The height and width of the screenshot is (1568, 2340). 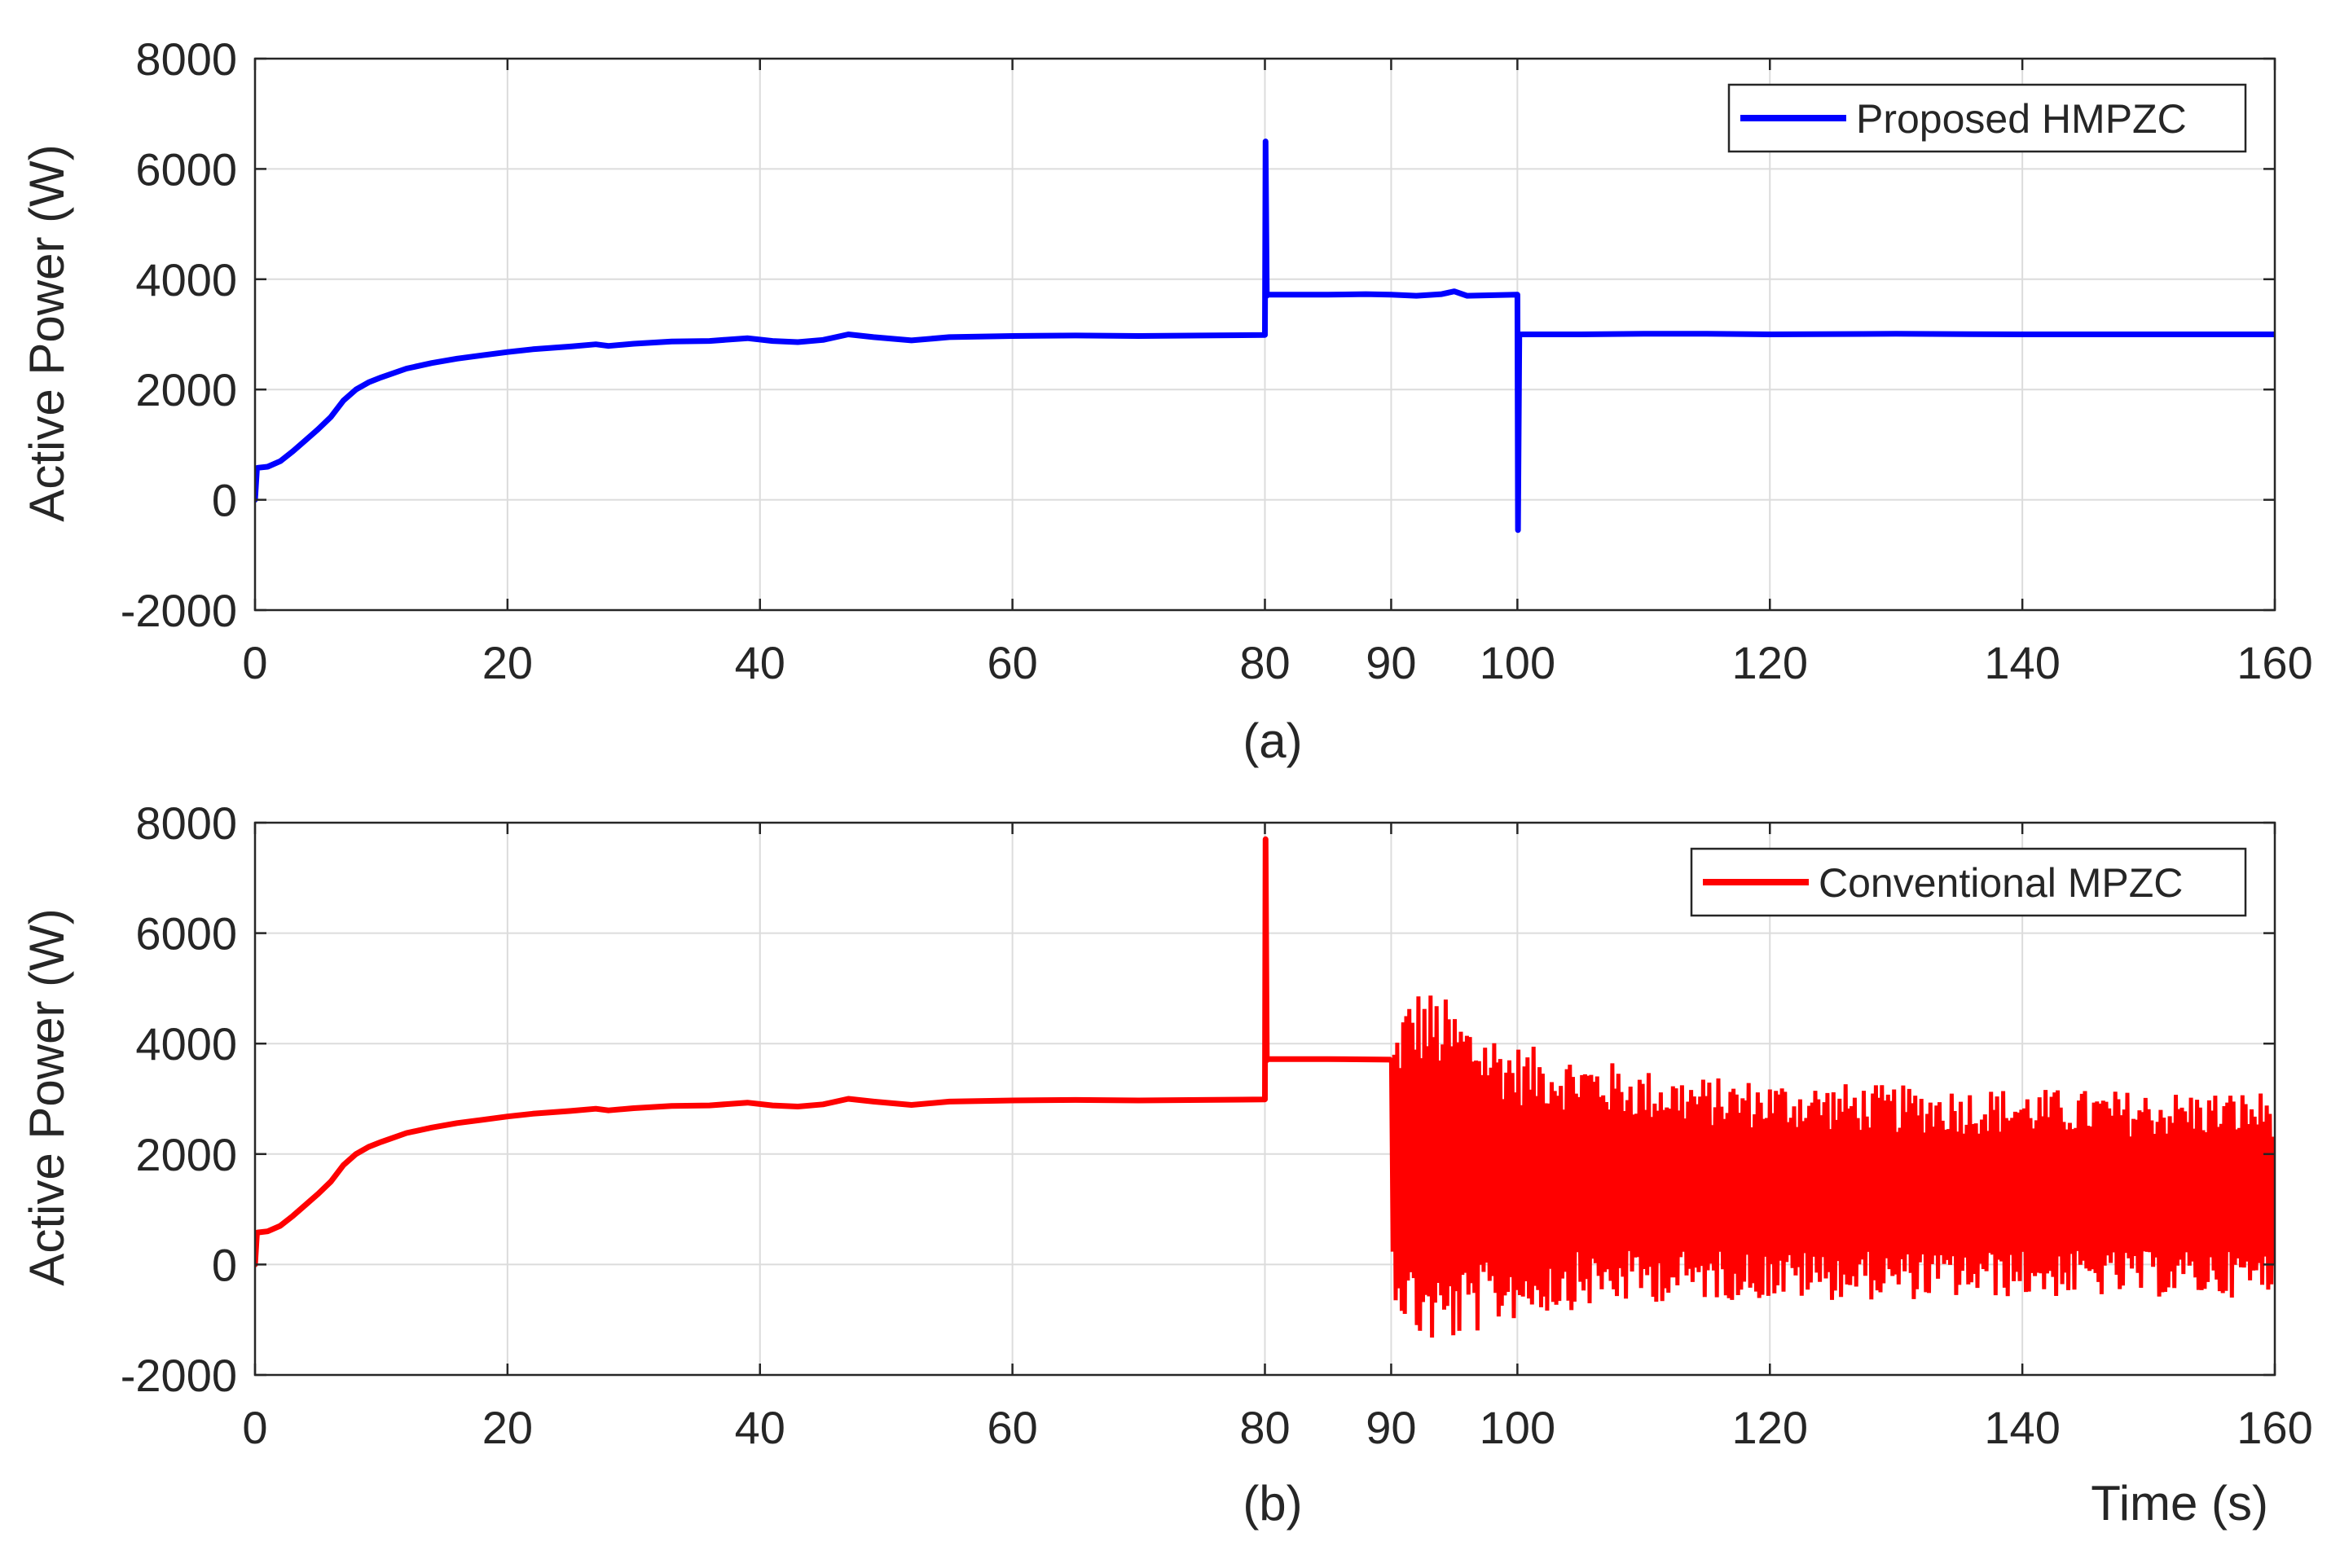 I want to click on legend-label: Conventional MPZC, so click(x=2001, y=883).